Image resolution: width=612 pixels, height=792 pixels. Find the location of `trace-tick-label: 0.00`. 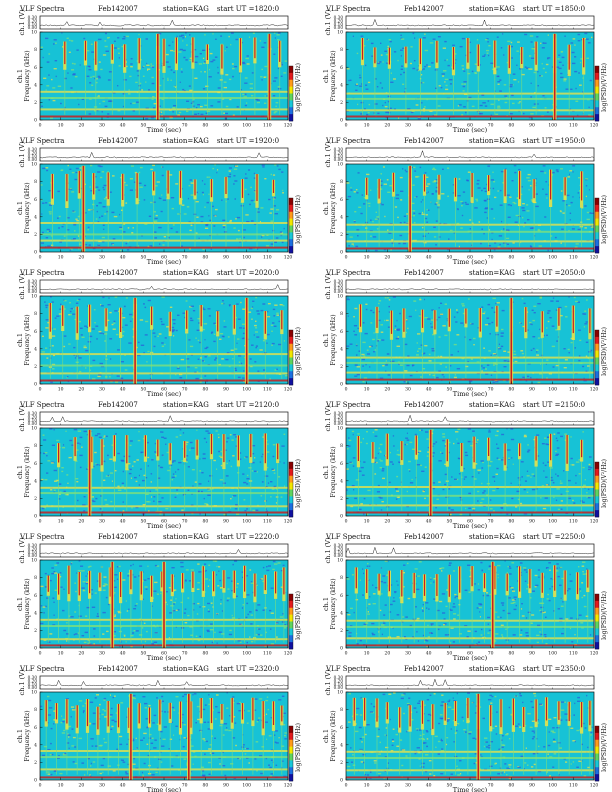

trace-tick-label: 0.00 is located at coordinates (339, 159).